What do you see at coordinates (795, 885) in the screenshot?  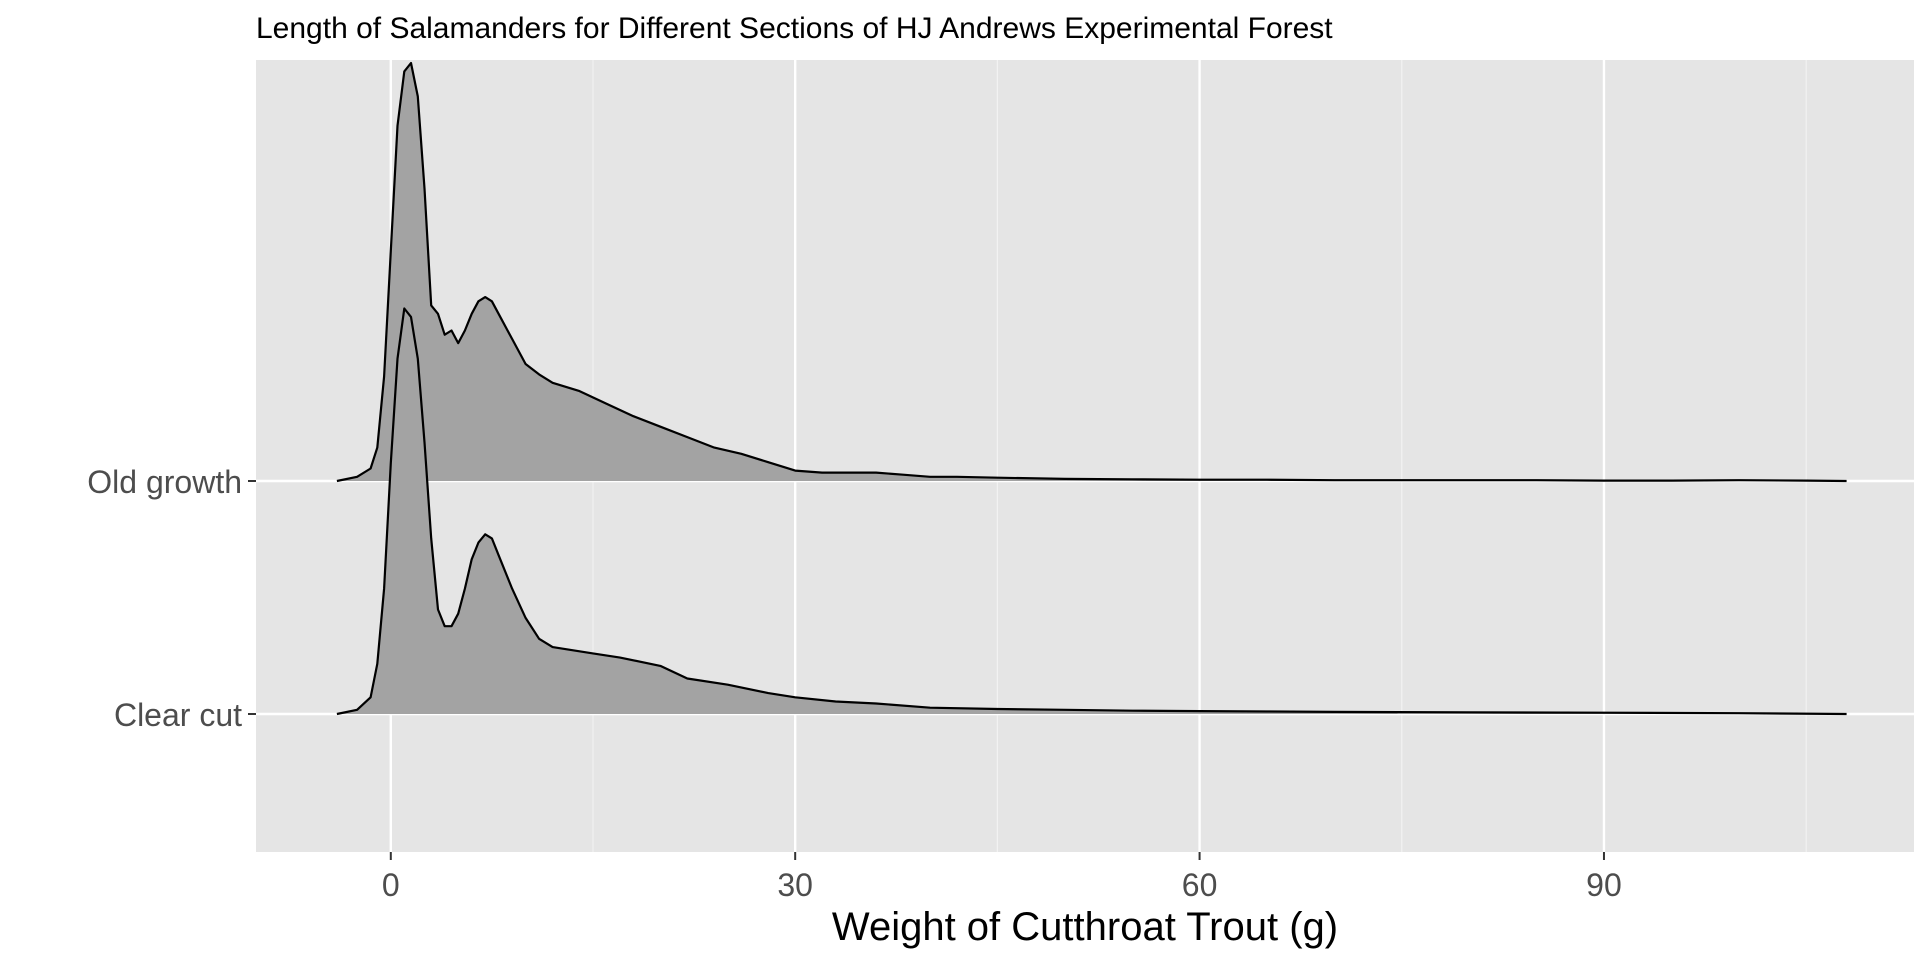 I see `x-tick-label: 30` at bounding box center [795, 885].